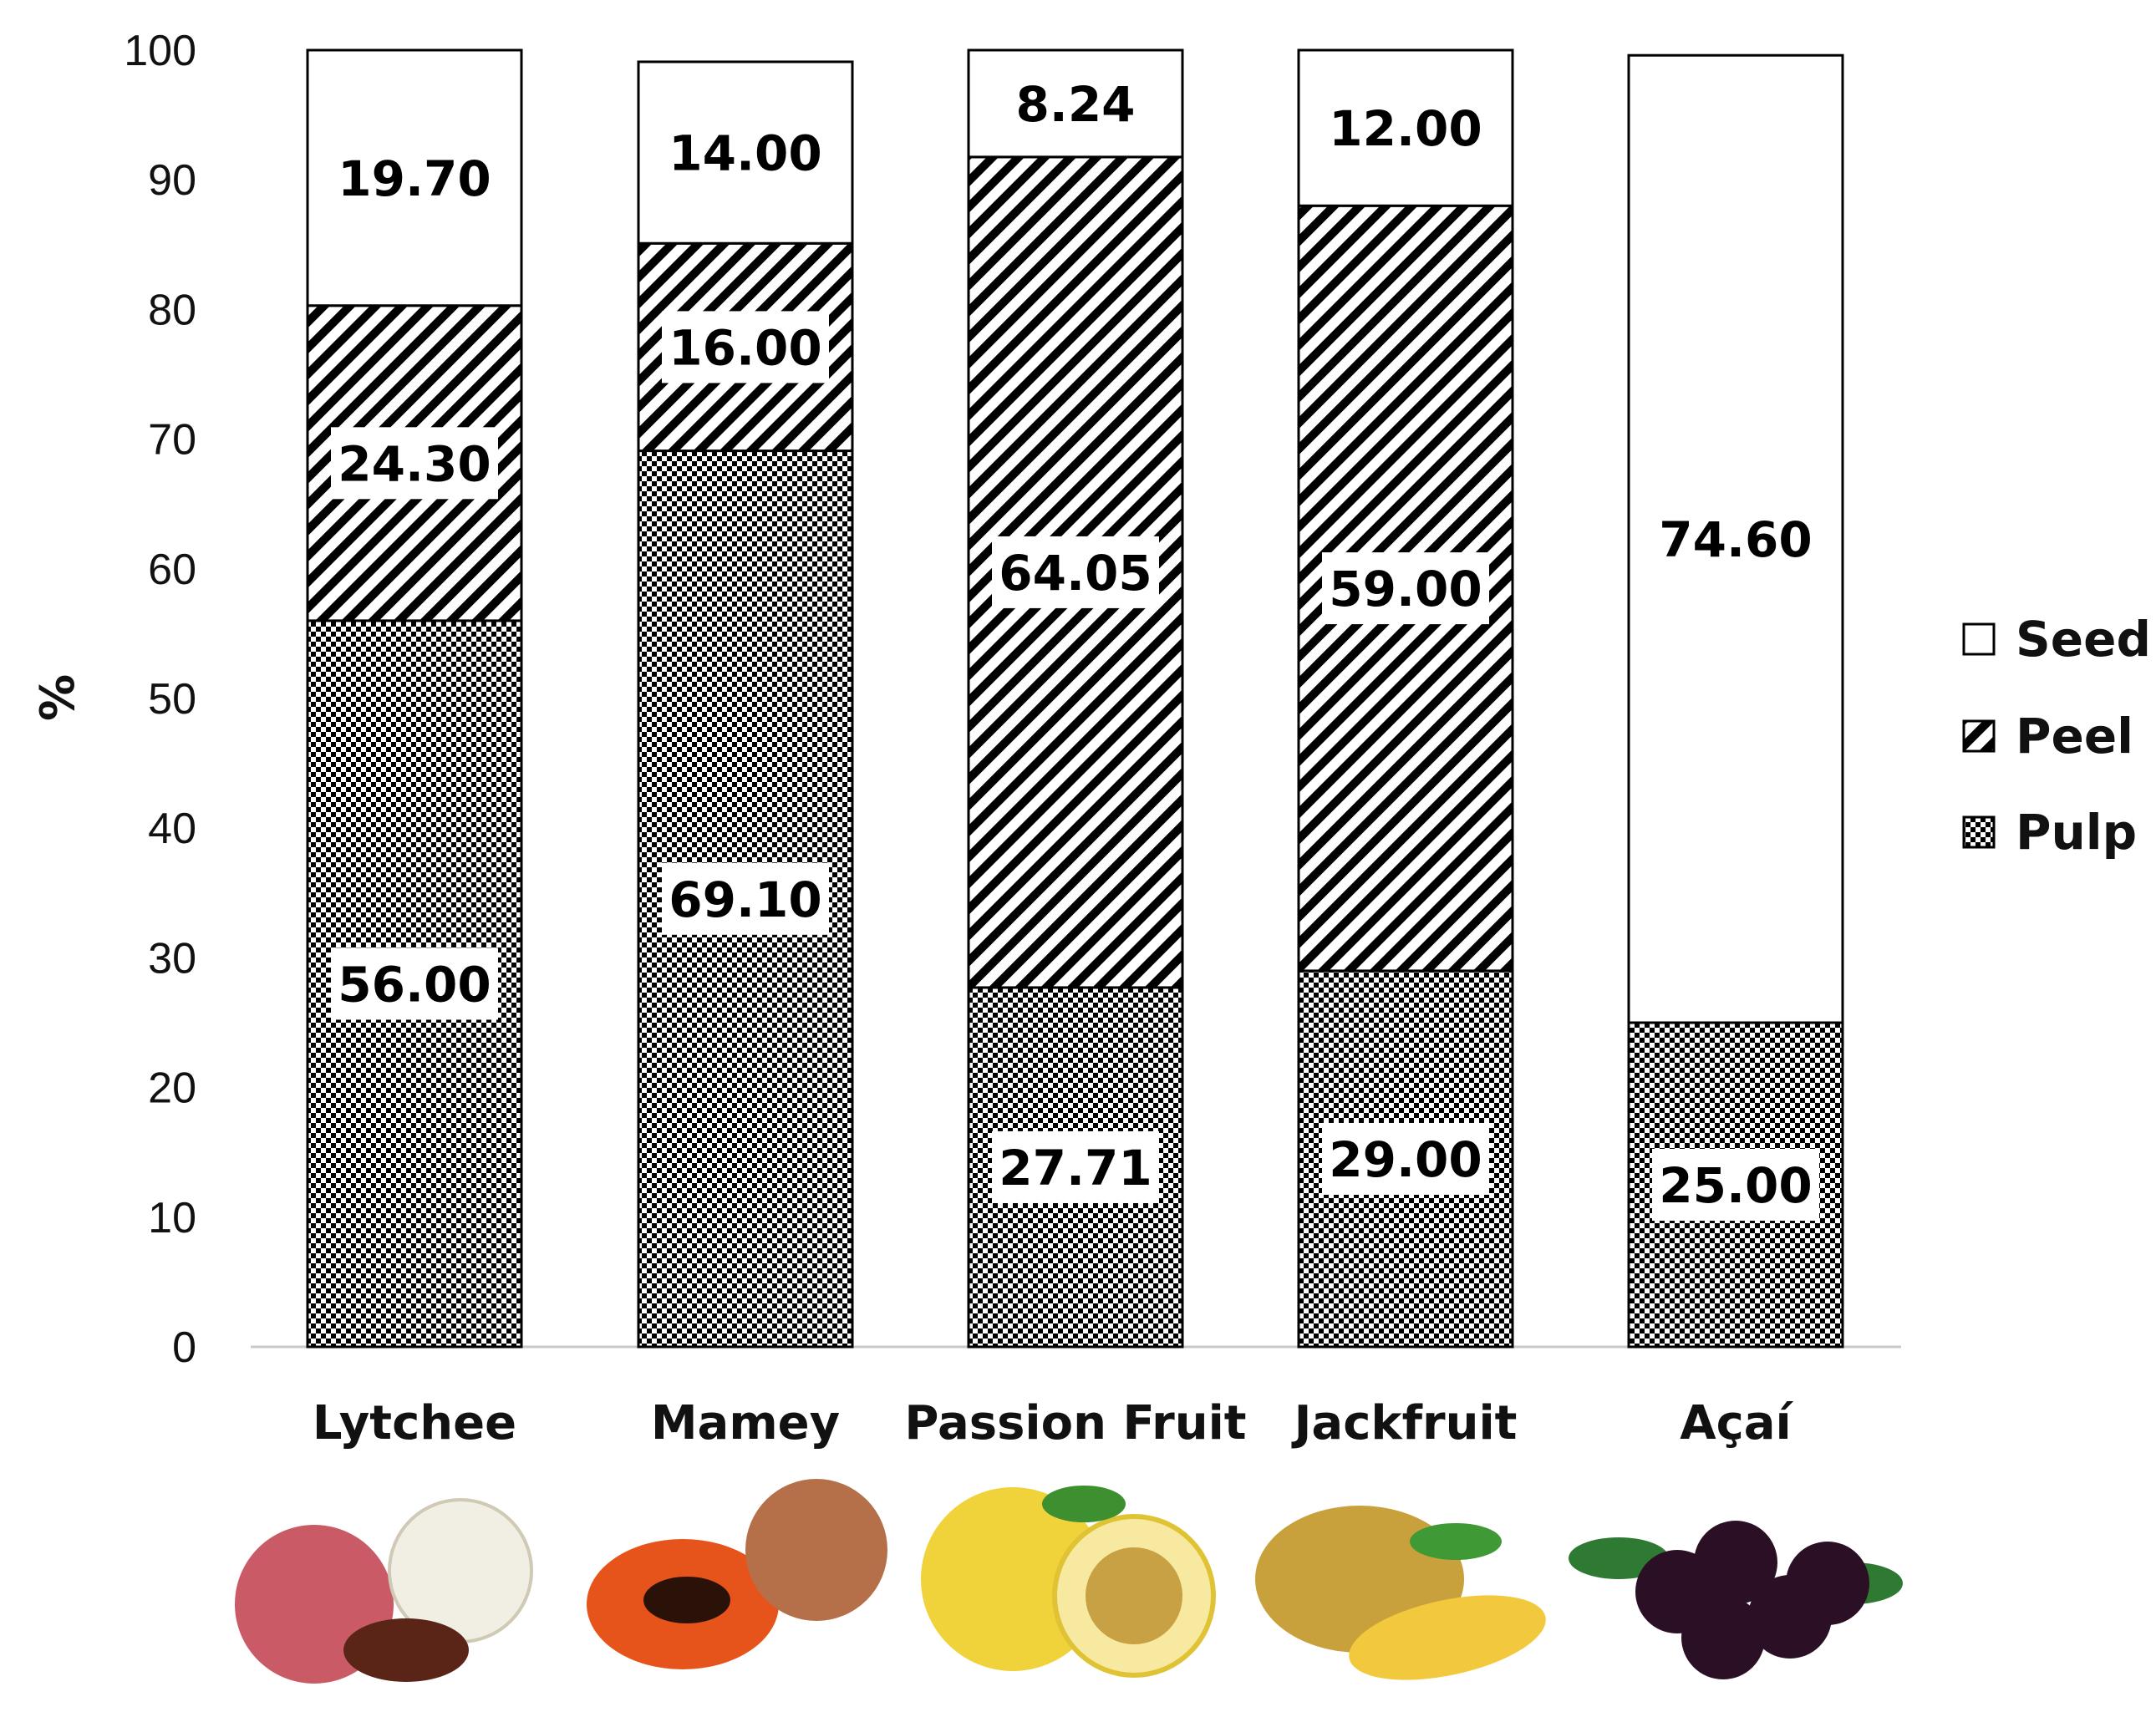  What do you see at coordinates (737, 1574) in the screenshot?
I see `mamey-icon` at bounding box center [737, 1574].